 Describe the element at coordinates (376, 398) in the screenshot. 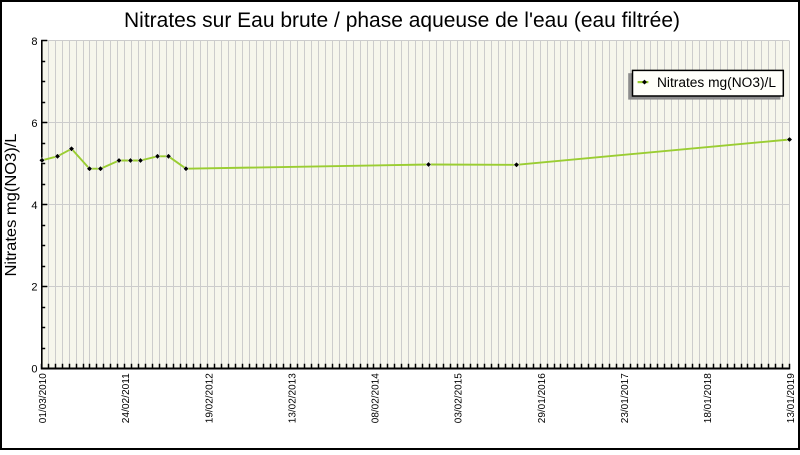

I see `svg-text: 08/02/2014` at that location.